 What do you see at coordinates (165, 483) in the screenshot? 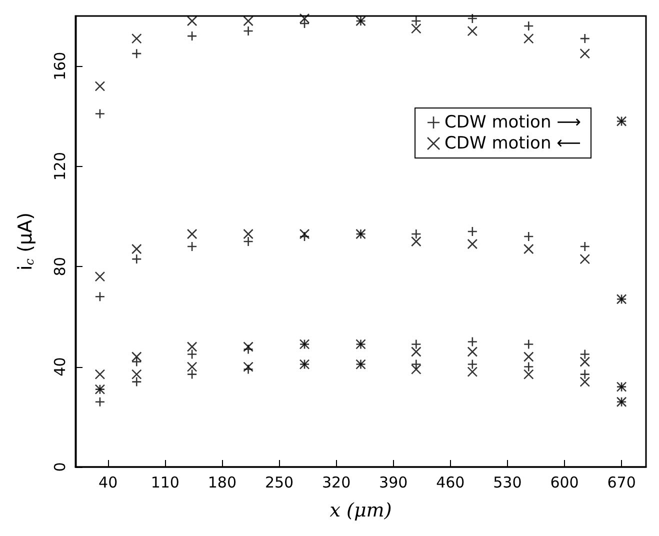
I see `x-tick-label: 110` at bounding box center [165, 483].